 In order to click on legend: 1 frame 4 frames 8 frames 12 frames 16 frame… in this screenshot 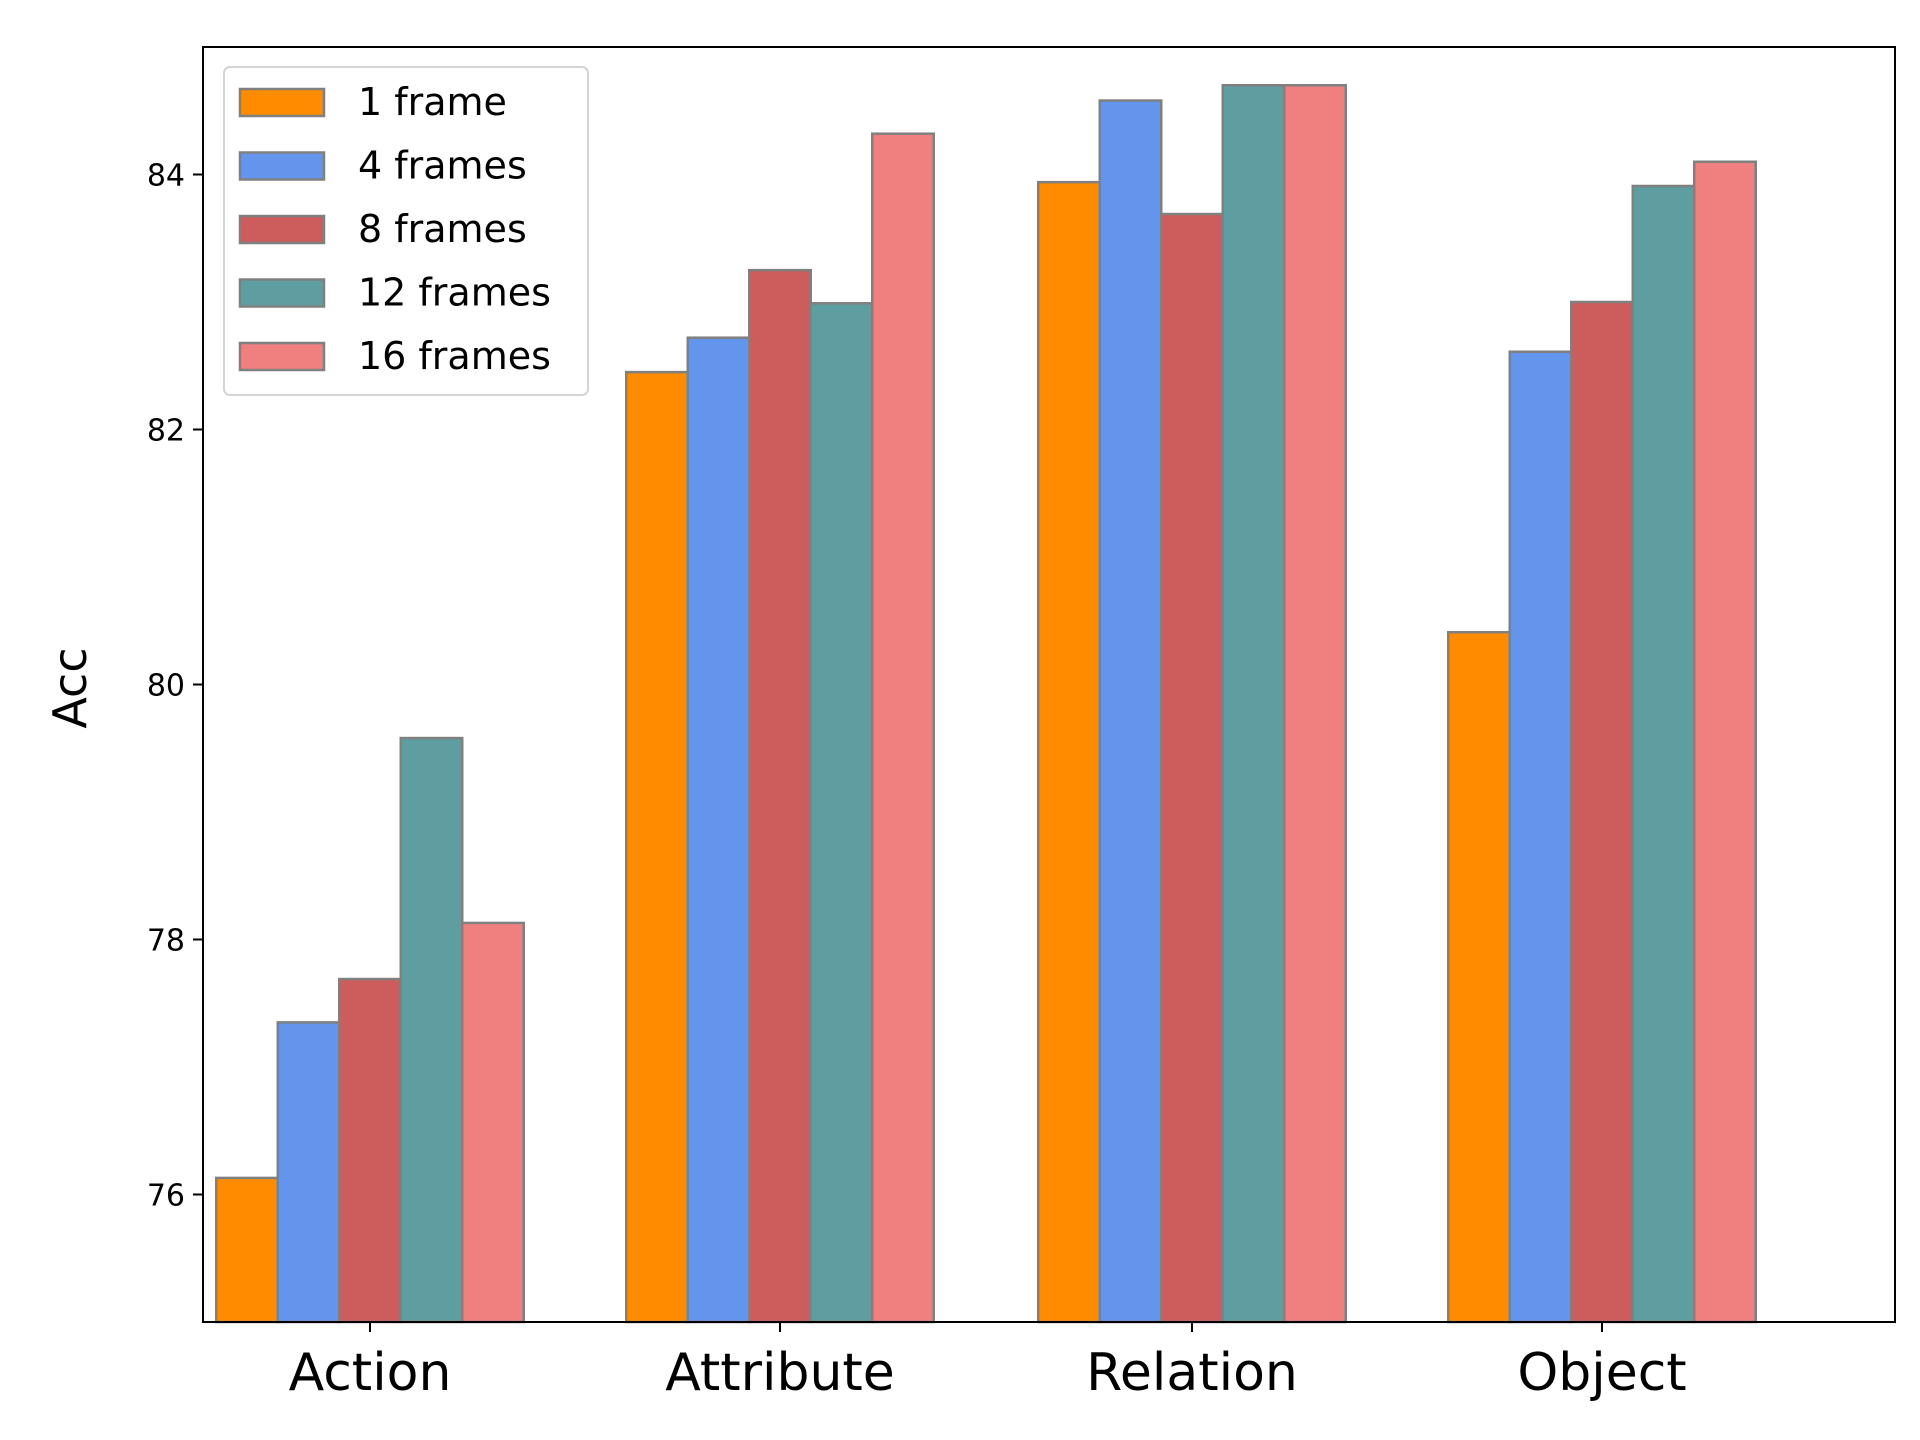, I will do `click(406, 231)`.